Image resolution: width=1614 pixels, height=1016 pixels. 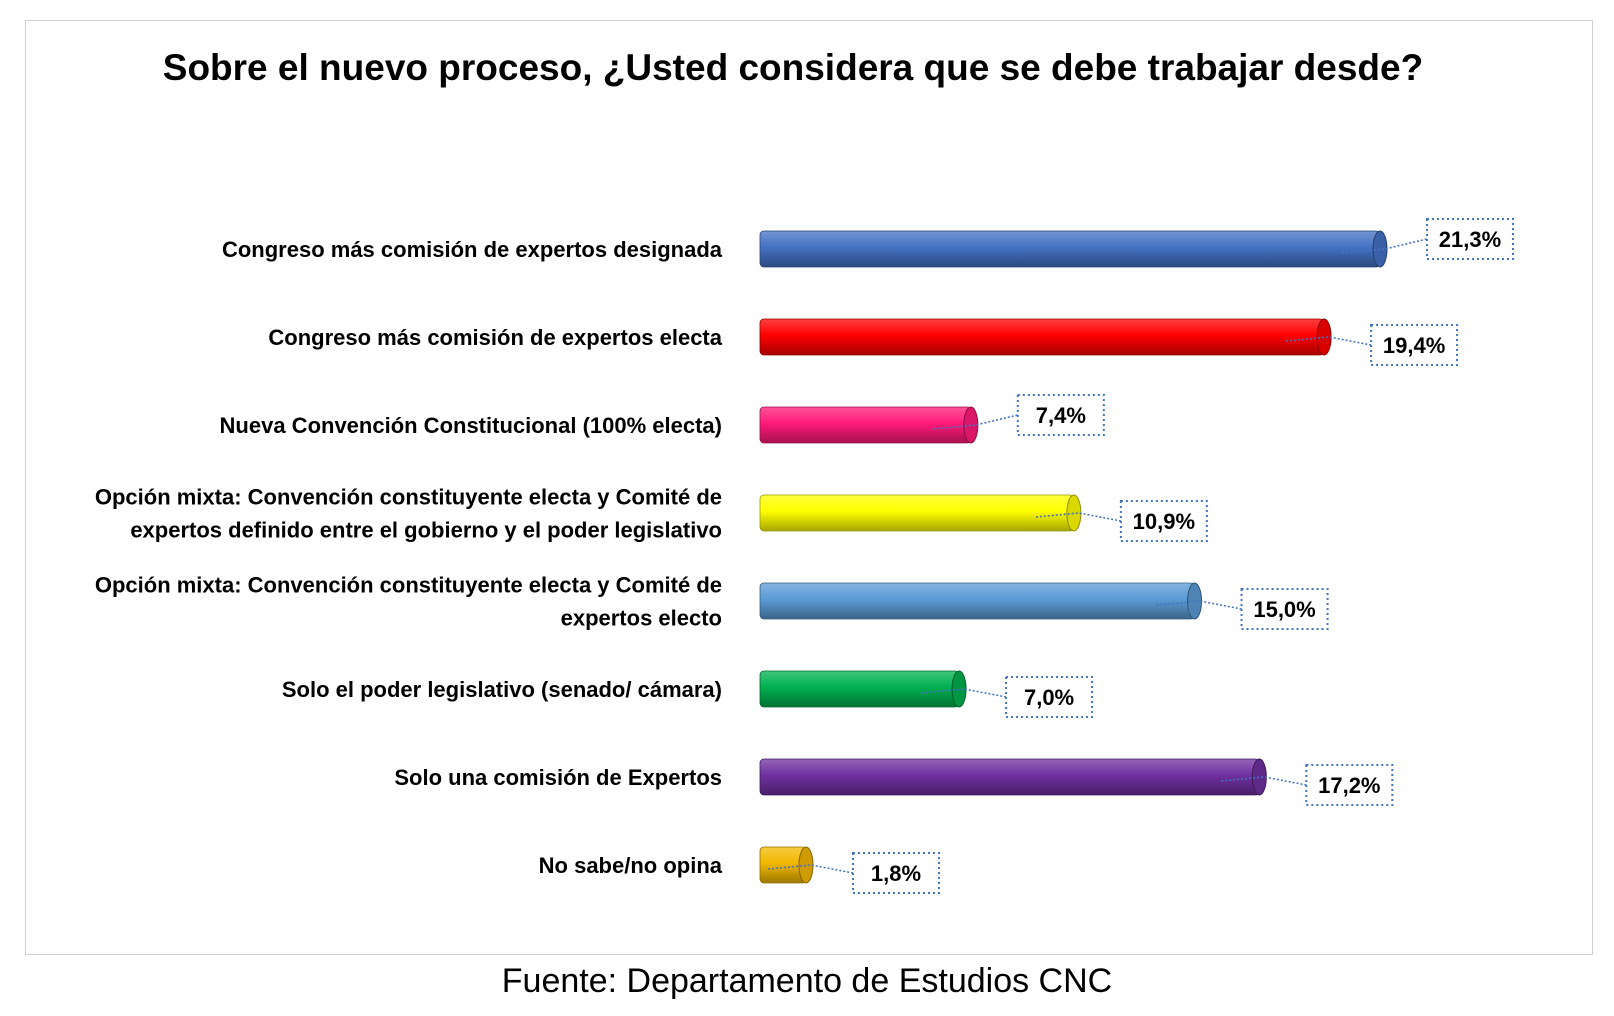 I want to click on data-label: 19,4%, so click(x=1414, y=345).